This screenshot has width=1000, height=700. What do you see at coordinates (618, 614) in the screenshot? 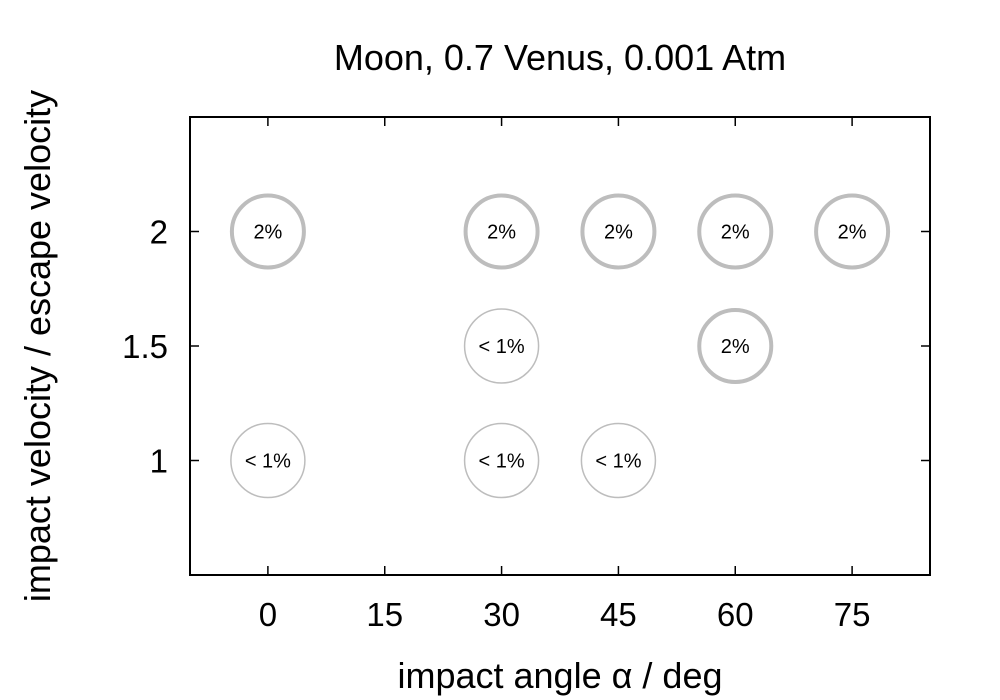
I see `x-tick-label: 45` at bounding box center [618, 614].